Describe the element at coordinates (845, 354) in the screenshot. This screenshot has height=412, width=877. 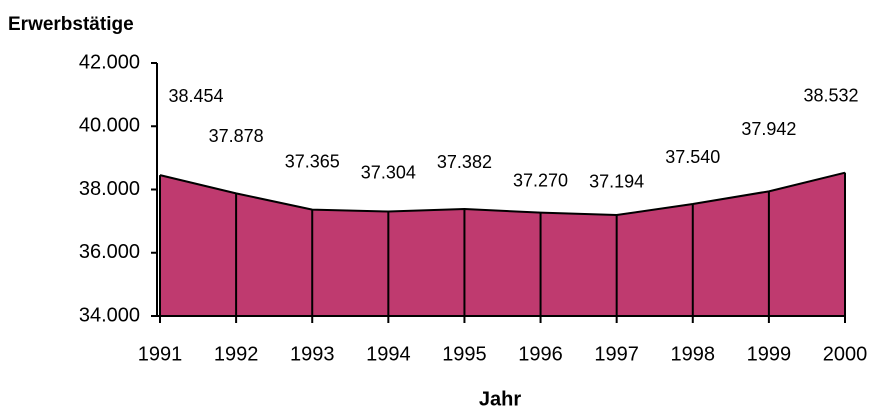
I see `x-tick-label: 2000` at that location.